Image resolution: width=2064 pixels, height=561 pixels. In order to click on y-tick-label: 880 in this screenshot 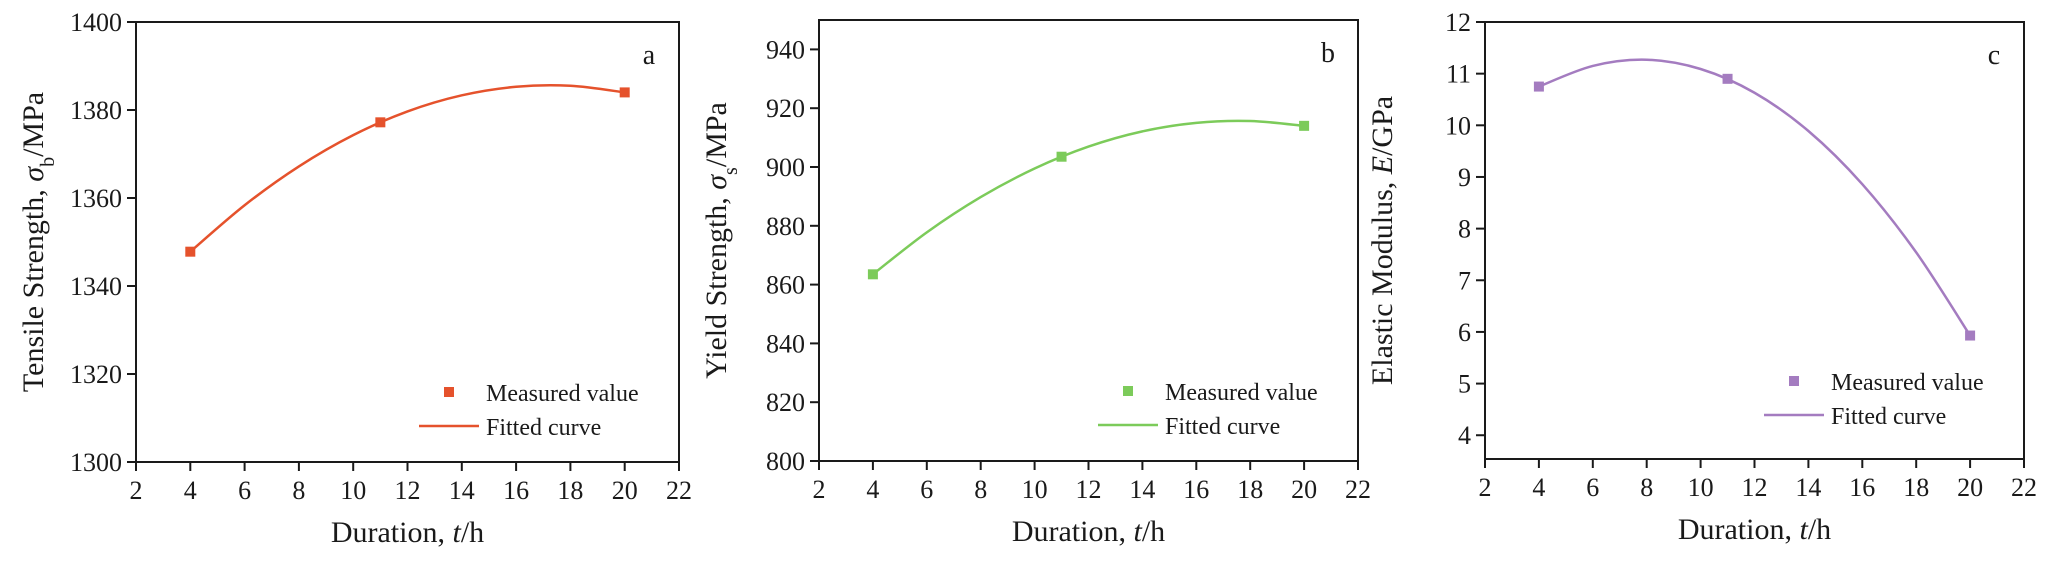, I will do `click(785, 226)`.